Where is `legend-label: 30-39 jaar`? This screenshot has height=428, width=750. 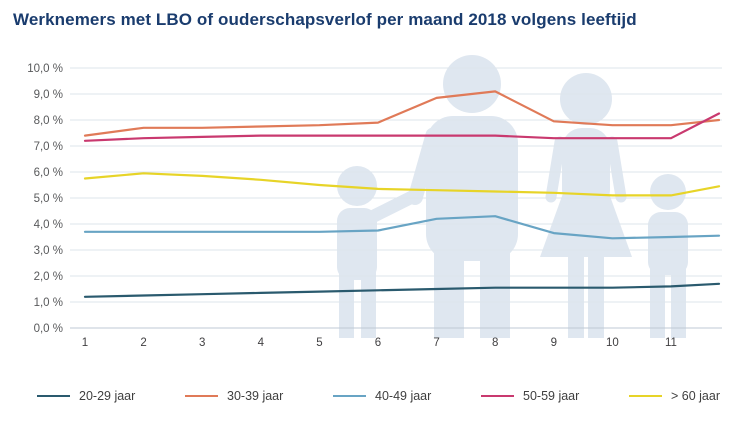 legend-label: 30-39 jaar is located at coordinates (255, 396).